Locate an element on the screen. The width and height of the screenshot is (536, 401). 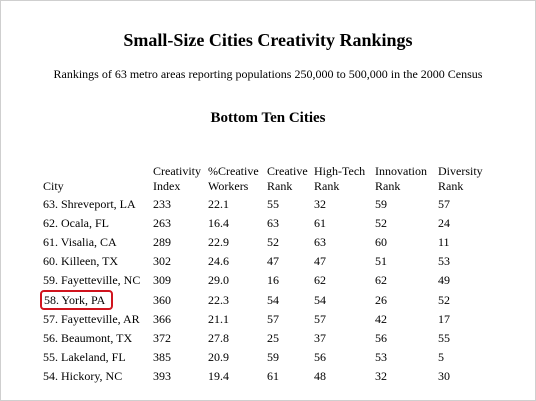
highlighted-city-label: 58. York, PA is located at coordinates (77, 300).